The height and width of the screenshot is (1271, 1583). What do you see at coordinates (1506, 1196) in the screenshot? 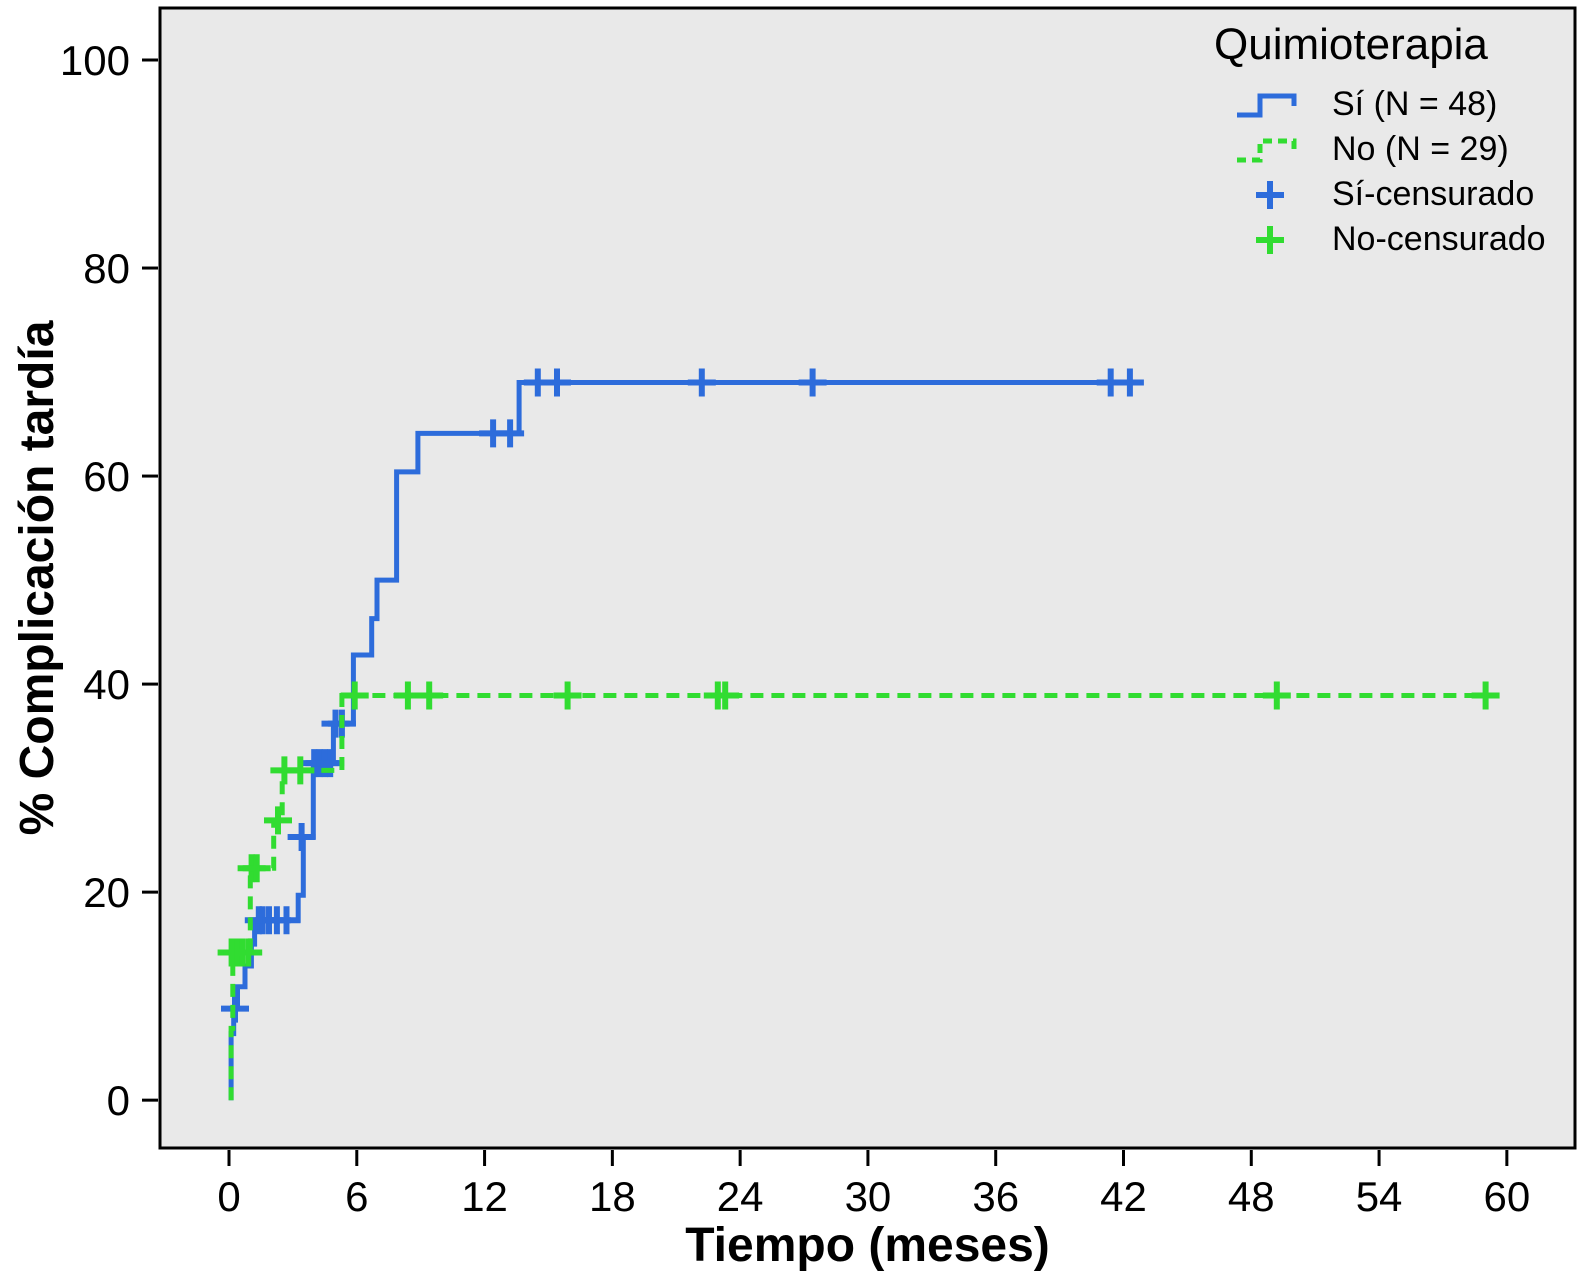
I see `x-tick-label: 60` at bounding box center [1506, 1196].